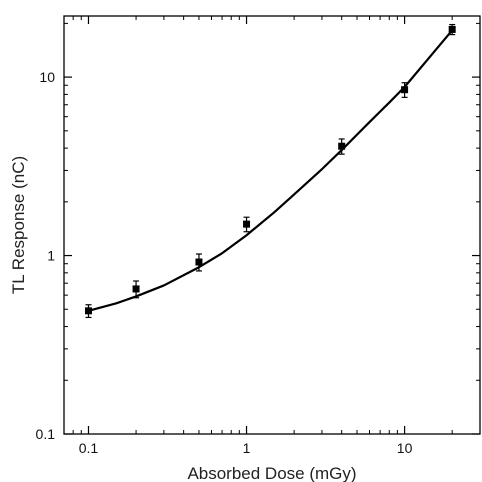 The image size is (482, 482). Describe the element at coordinates (89, 448) in the screenshot. I see `x-tick-label: 0.1` at that location.